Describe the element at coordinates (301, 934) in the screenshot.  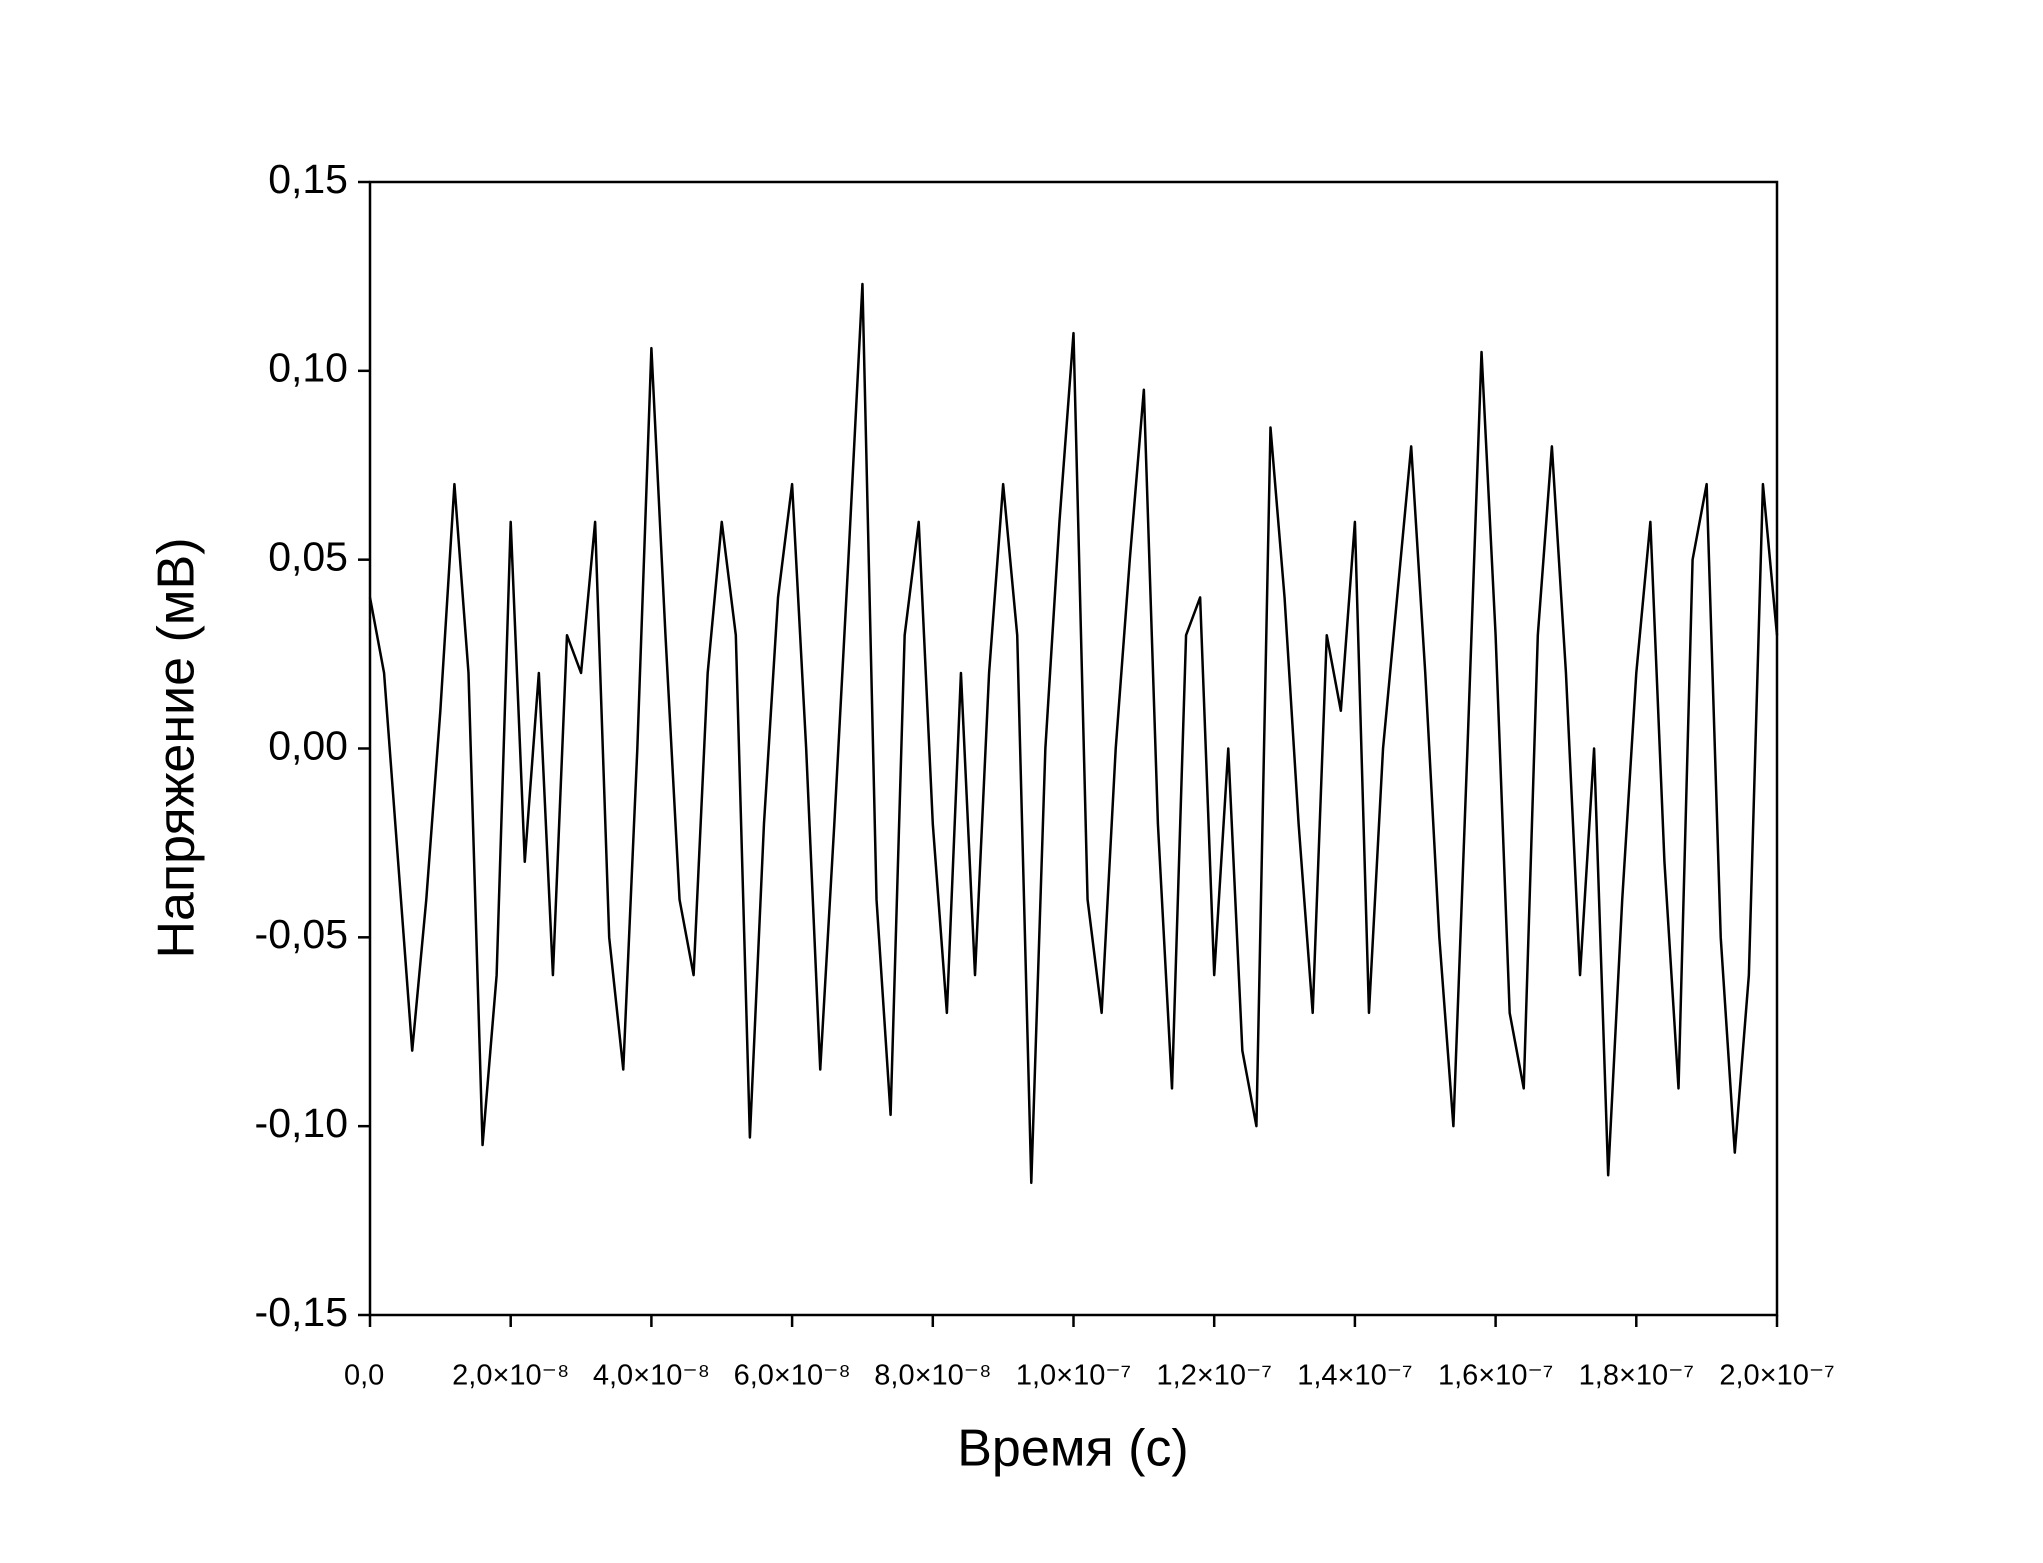
I see `y-tick-label: -0,05` at that location.